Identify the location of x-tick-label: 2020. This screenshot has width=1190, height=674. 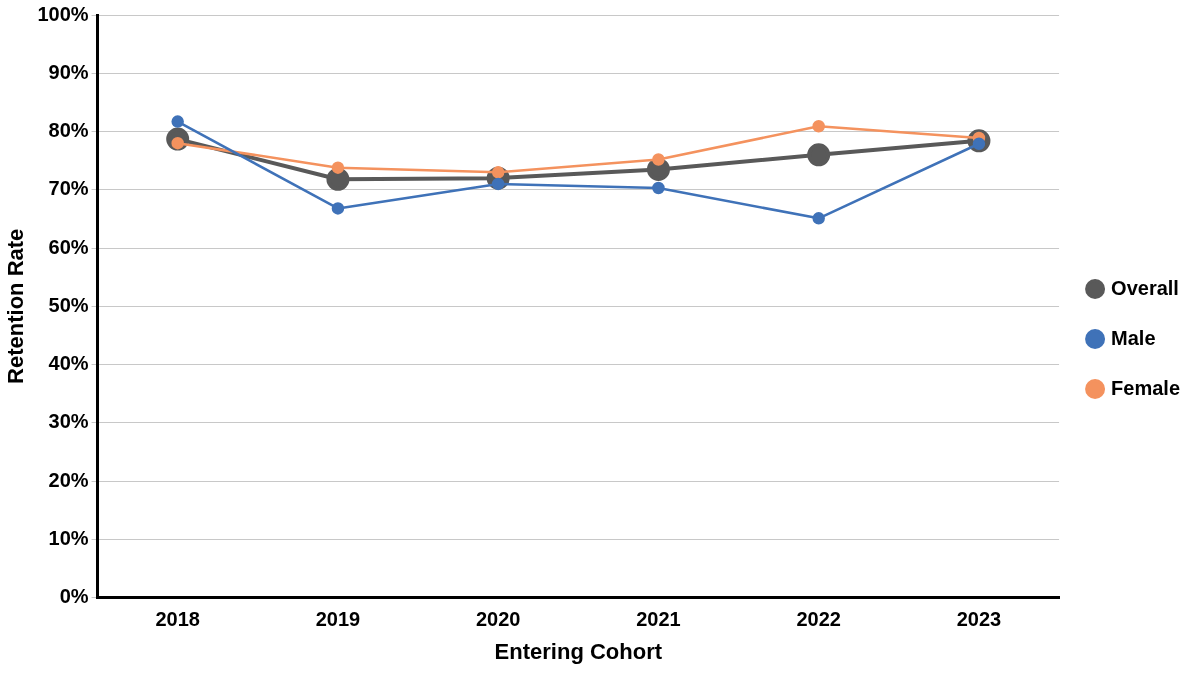
(498, 619).